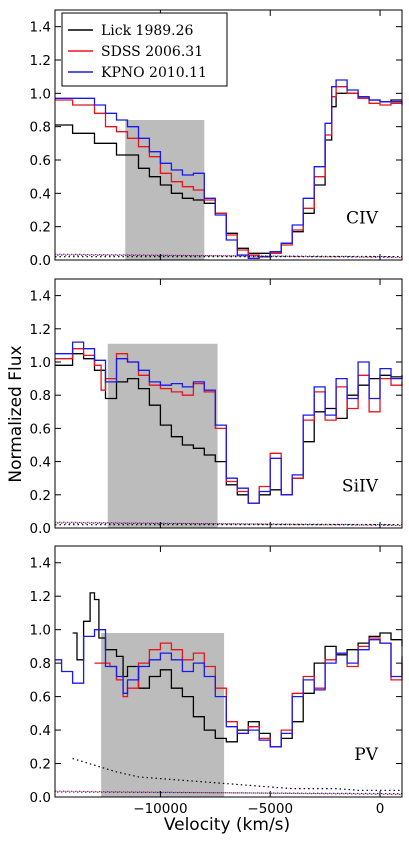 Image resolution: width=409 pixels, height=842 pixels. I want to click on legend-entry-label: KPNO 2010.11, so click(154, 73).